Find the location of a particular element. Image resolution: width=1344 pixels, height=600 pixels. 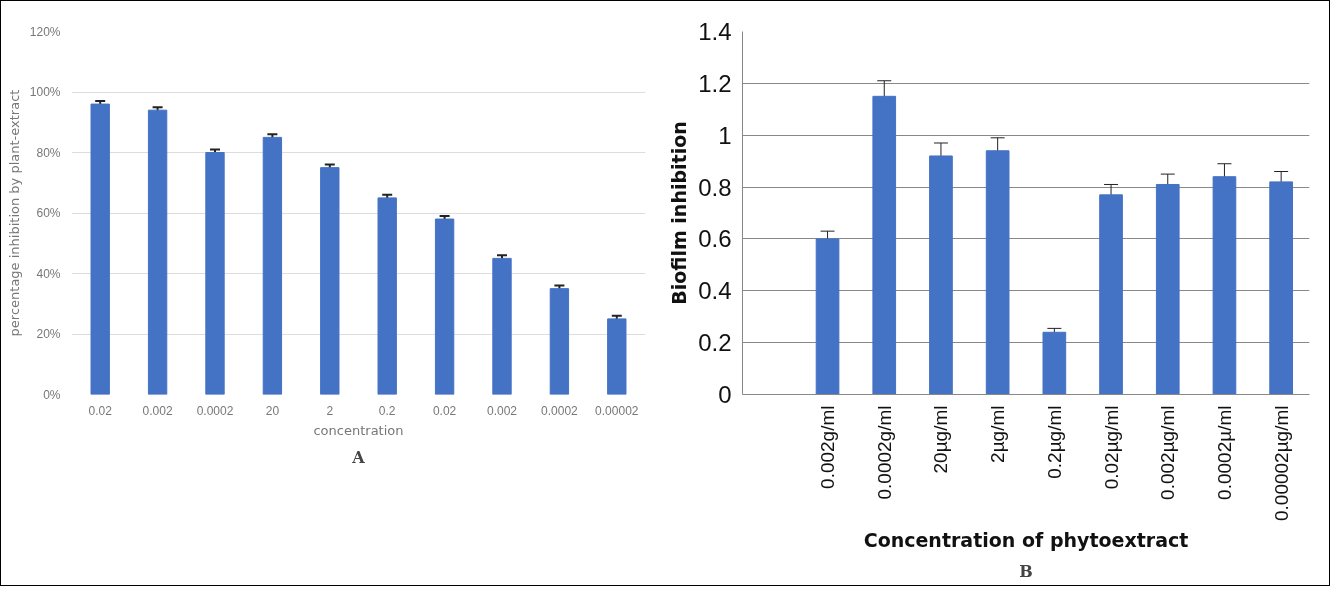

x-axis-title: concentration is located at coordinates (358, 430).